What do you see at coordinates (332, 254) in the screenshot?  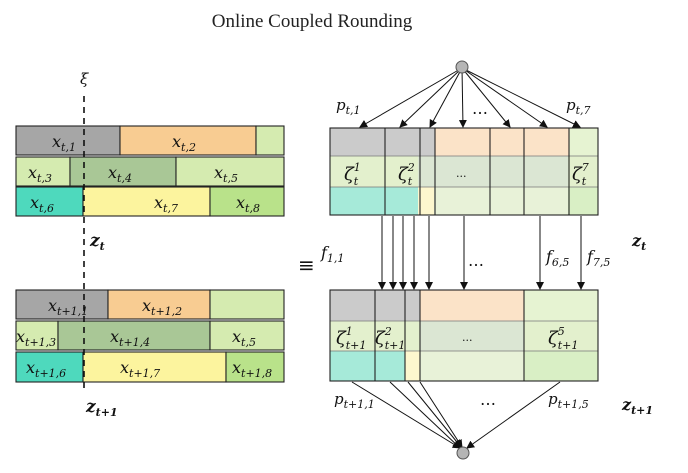 I see `f-1-1-label: f1,1` at bounding box center [332, 254].